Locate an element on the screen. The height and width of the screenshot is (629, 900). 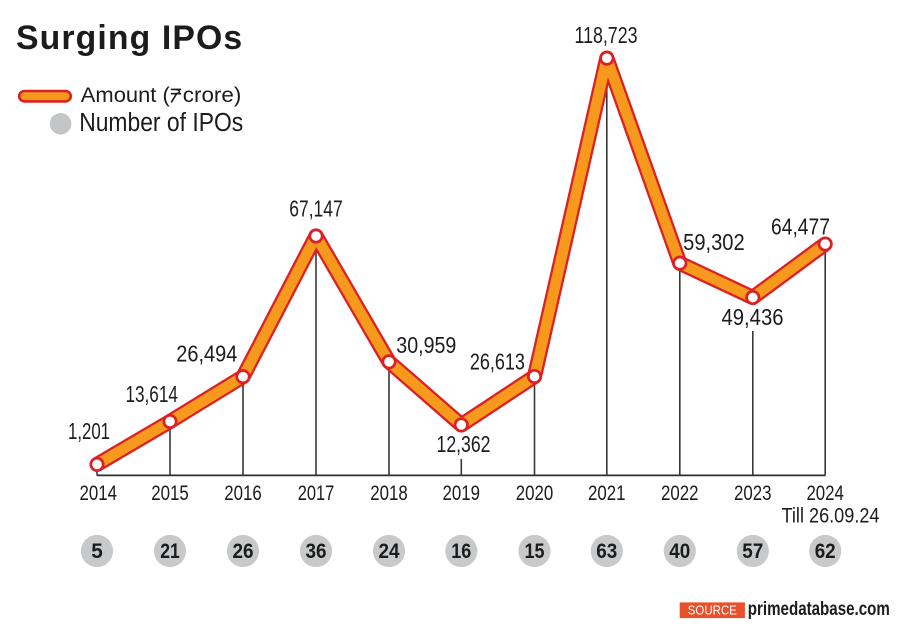
svg-text: 118,723 is located at coordinates (606, 35).